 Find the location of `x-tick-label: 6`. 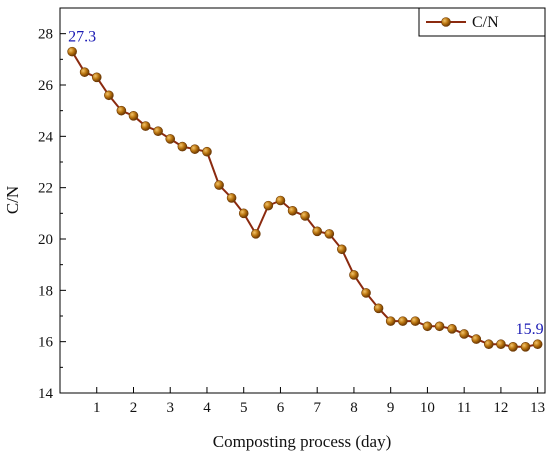

x-tick-label: 6 is located at coordinates (281, 408).